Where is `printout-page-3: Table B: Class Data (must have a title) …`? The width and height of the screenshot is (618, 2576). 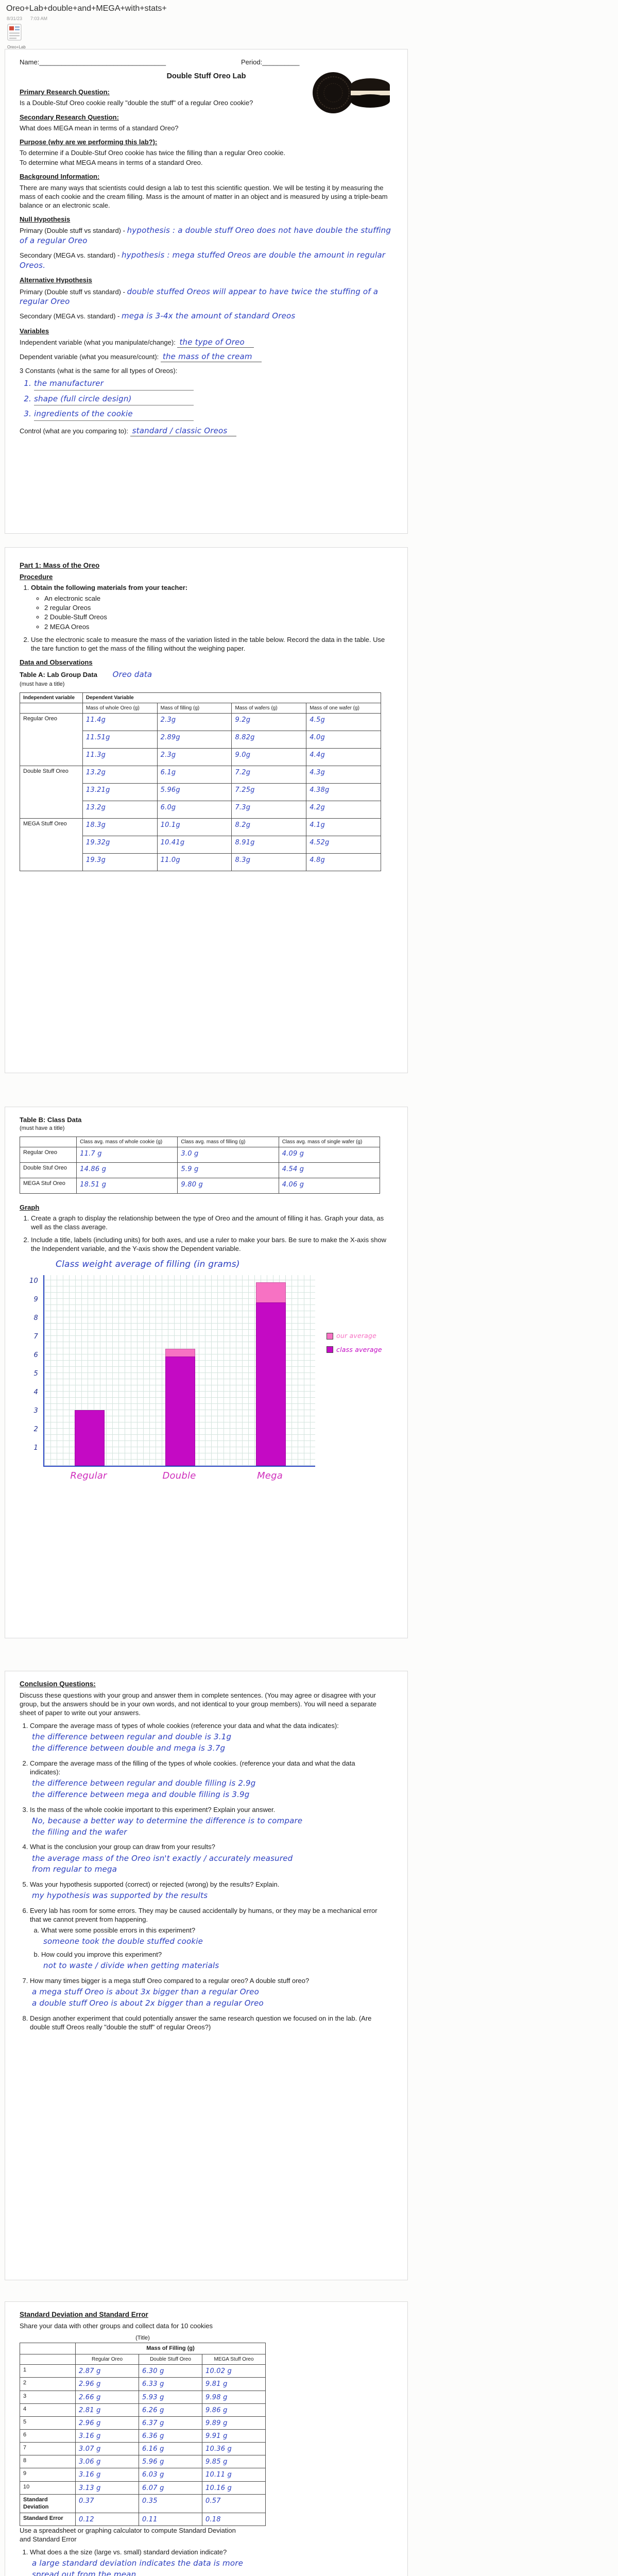 printout-page-3: Table B: Class Data (must have a title) … is located at coordinates (206, 1372).